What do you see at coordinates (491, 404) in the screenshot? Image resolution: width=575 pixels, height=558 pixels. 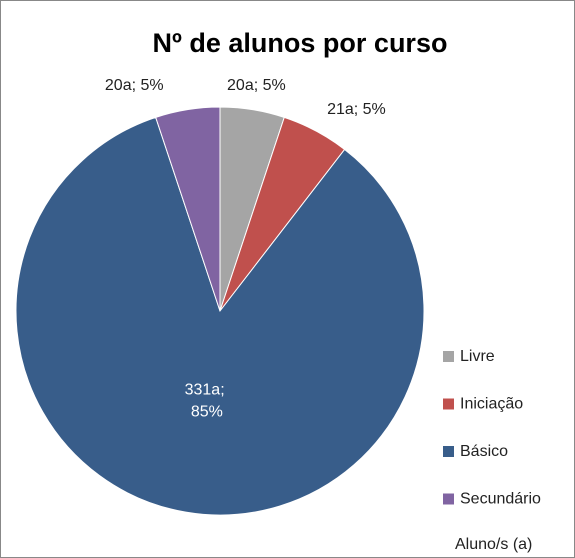 I see `legend-label: Iniciação` at bounding box center [491, 404].